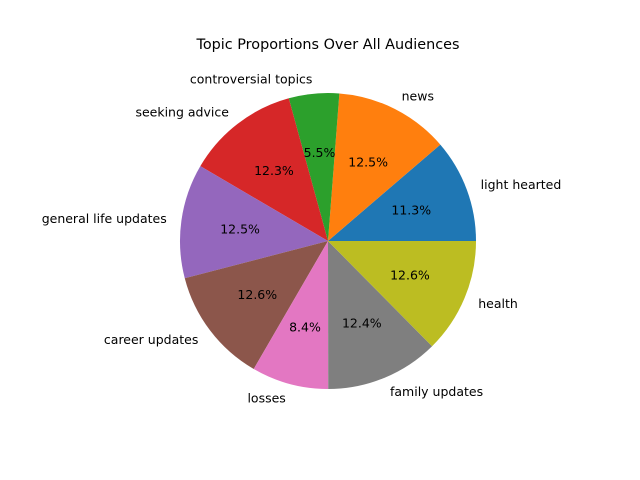 The image size is (640, 480). What do you see at coordinates (151, 339) in the screenshot?
I see `slice-label-career-updates: career updates` at bounding box center [151, 339].